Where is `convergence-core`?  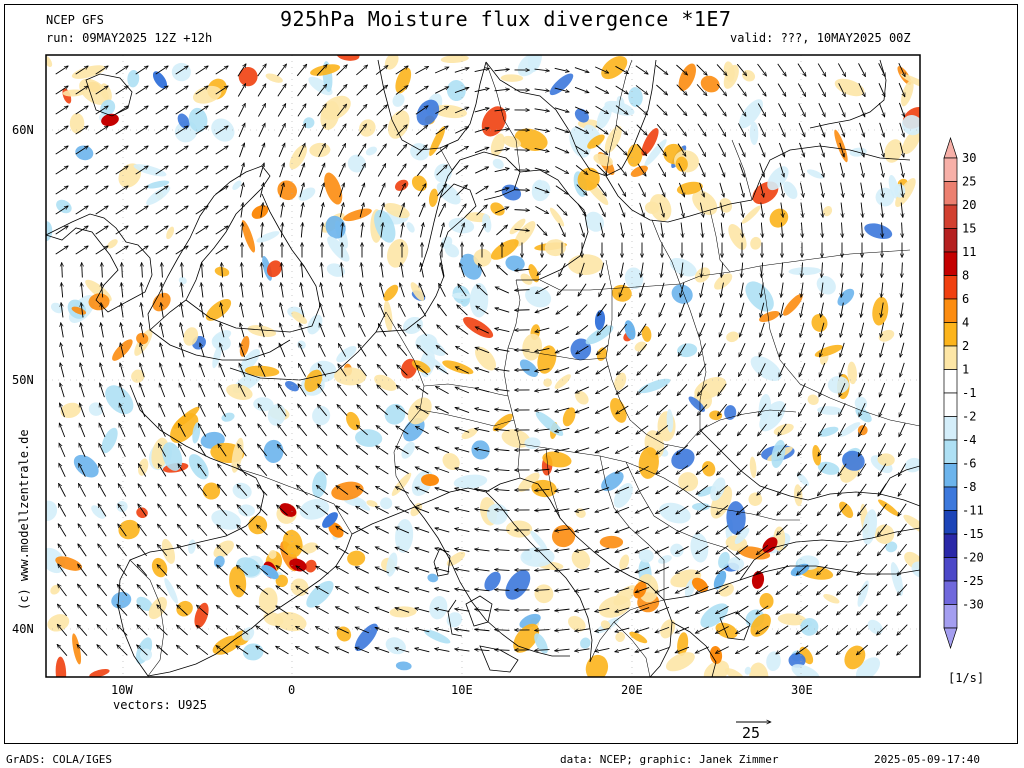
convergence-core is located at coordinates (800, 570).